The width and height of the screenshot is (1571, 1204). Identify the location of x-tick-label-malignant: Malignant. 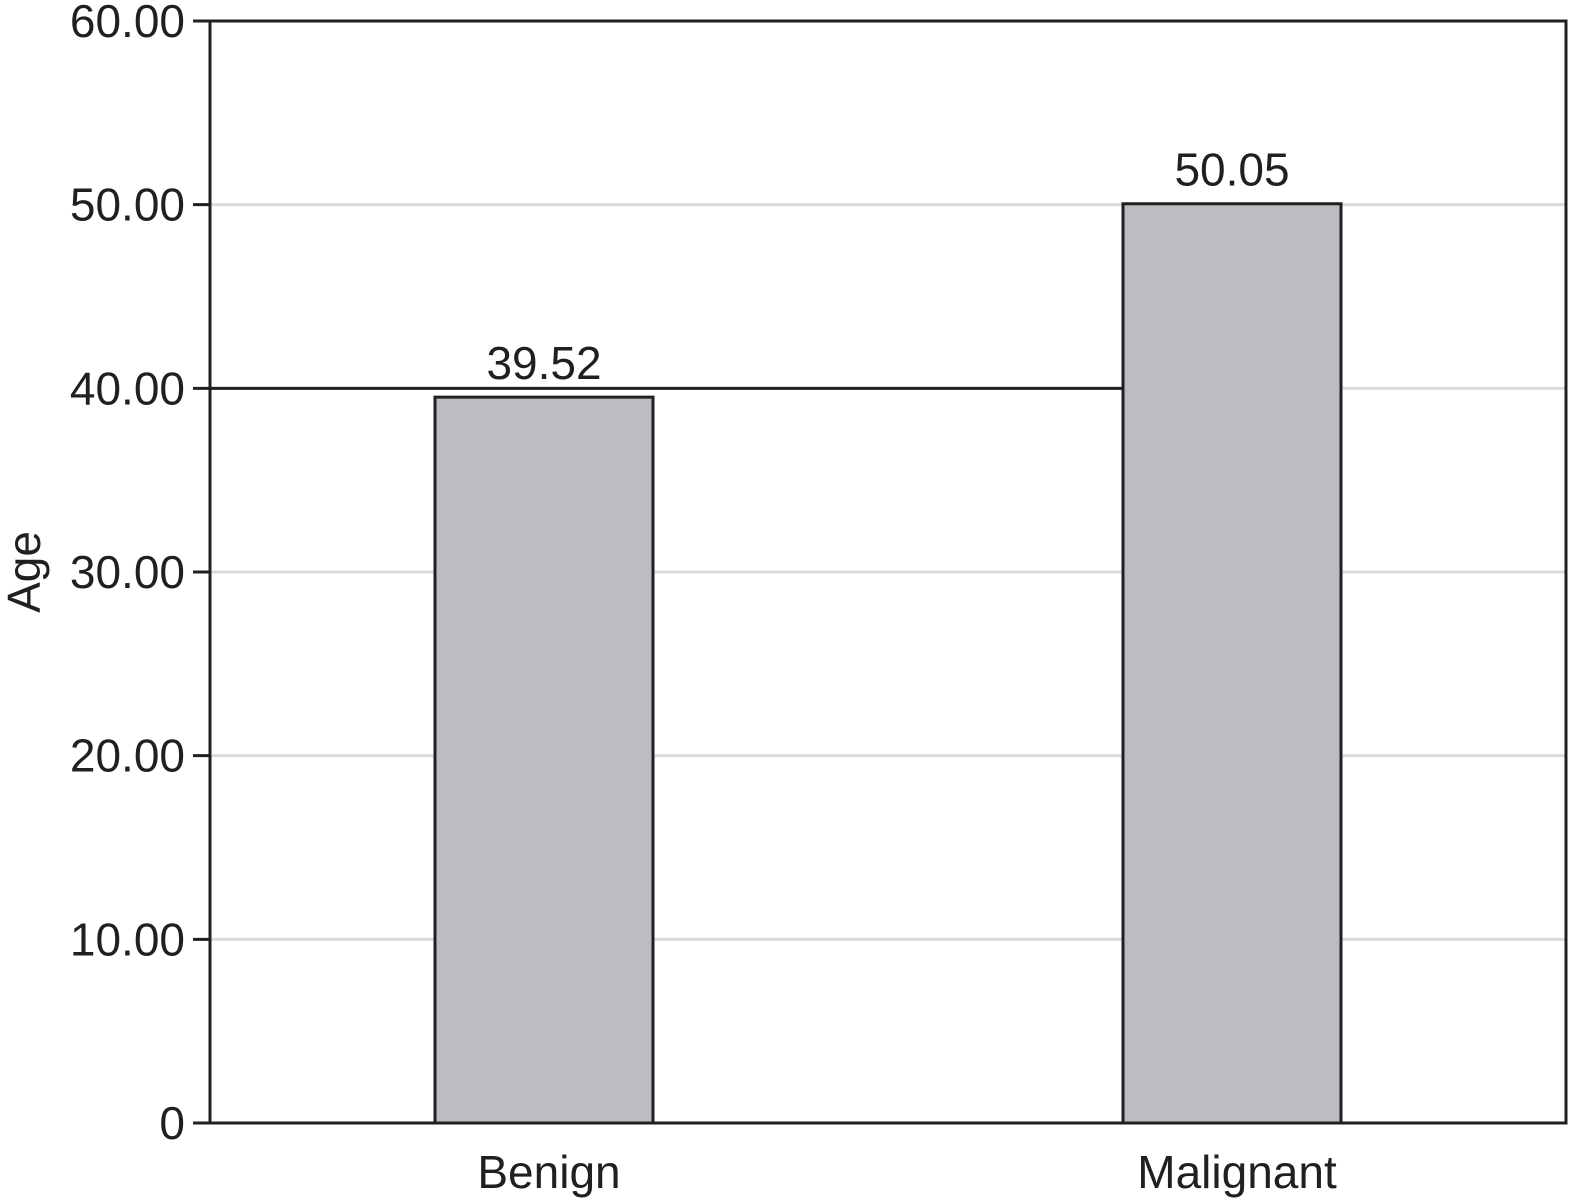
(1237, 1172).